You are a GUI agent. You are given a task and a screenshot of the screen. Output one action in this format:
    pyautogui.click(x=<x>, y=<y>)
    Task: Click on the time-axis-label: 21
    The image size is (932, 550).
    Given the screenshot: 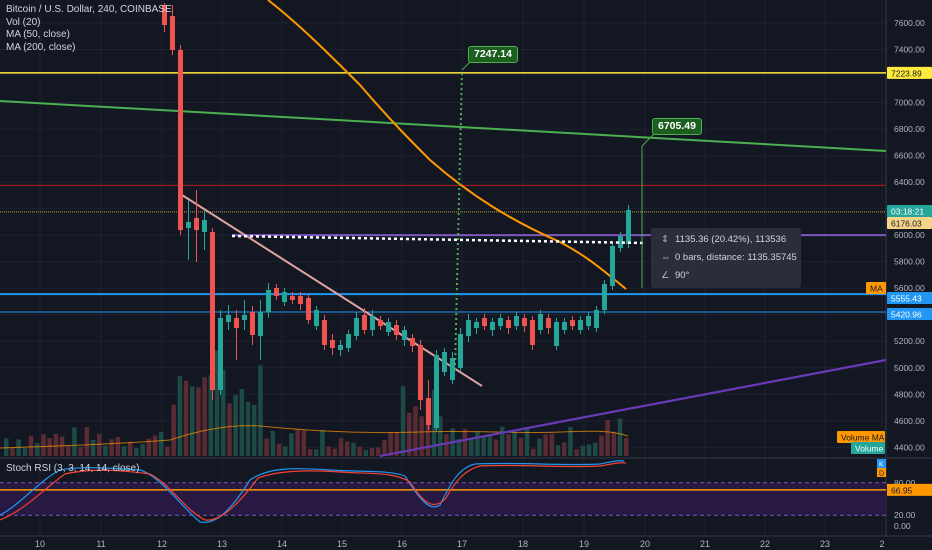 What is the action you would take?
    pyautogui.click(x=705, y=544)
    